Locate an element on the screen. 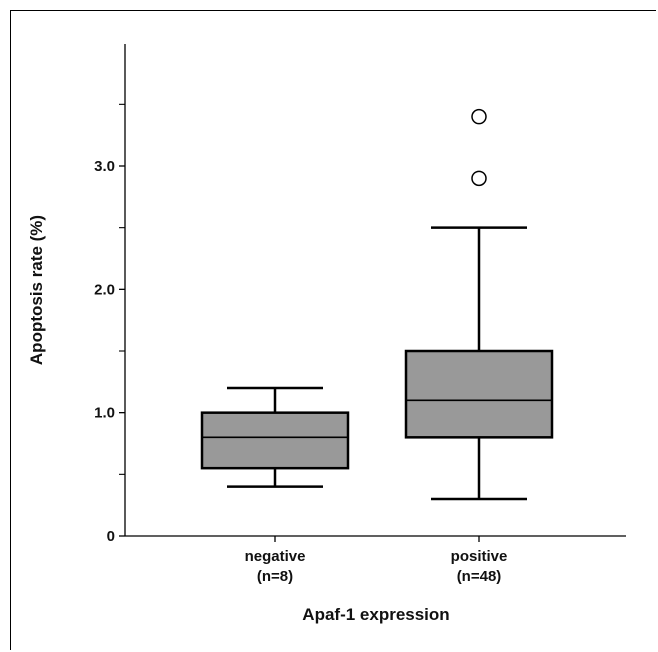  x-tick-n-label: (n=48) is located at coordinates (479, 576).